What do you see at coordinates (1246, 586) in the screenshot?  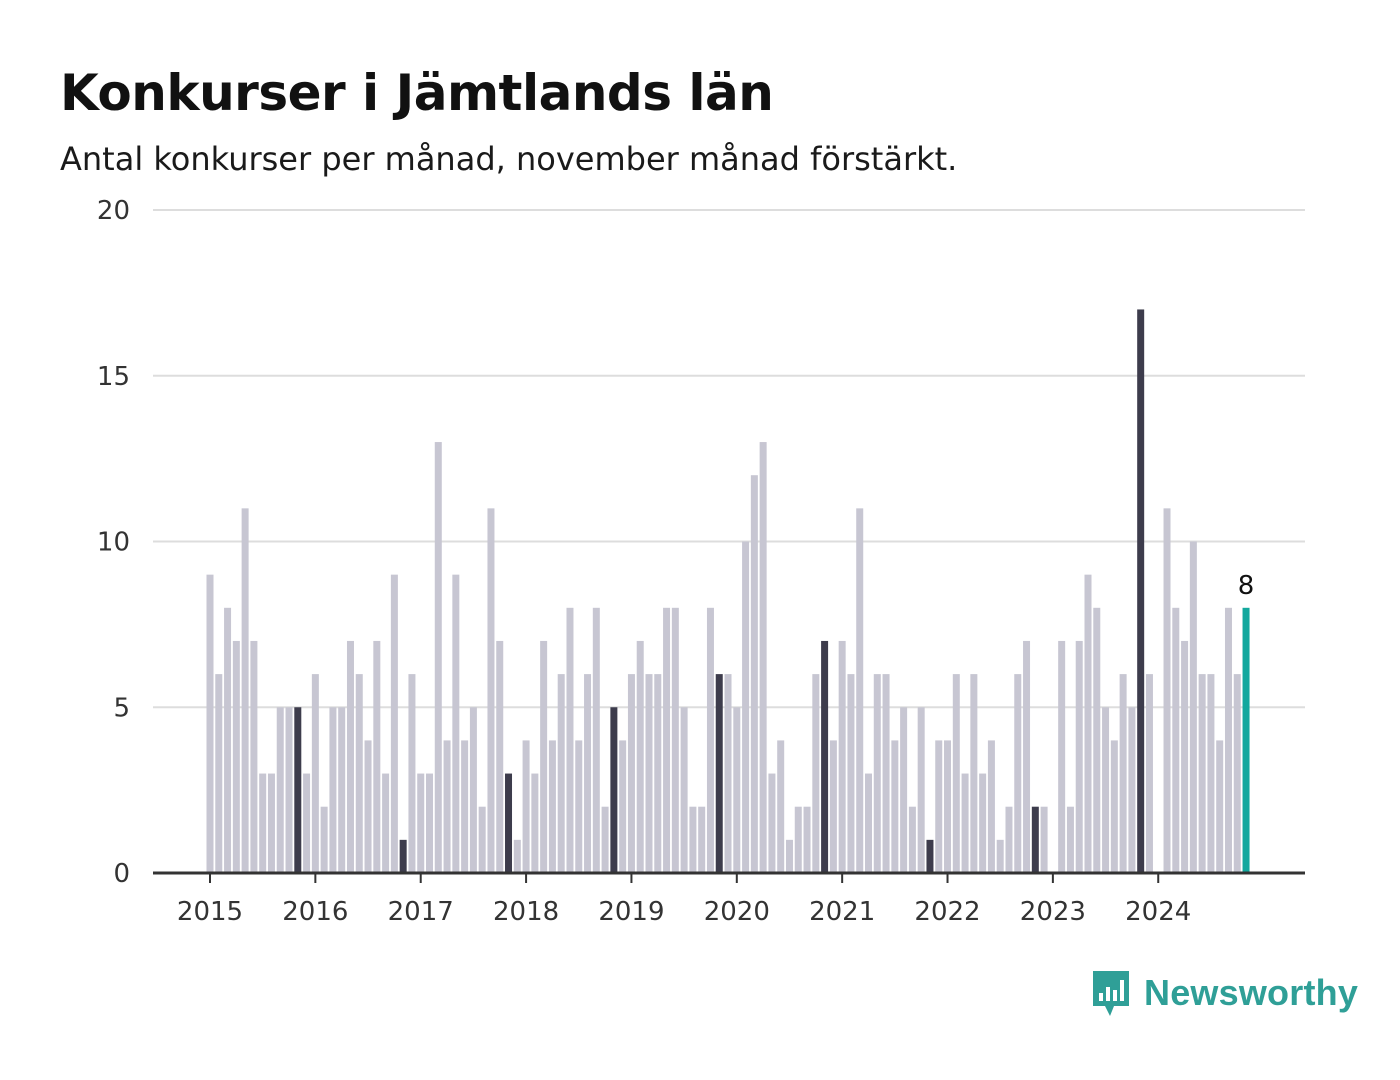 I see `data-label-latest: 8` at bounding box center [1246, 586].